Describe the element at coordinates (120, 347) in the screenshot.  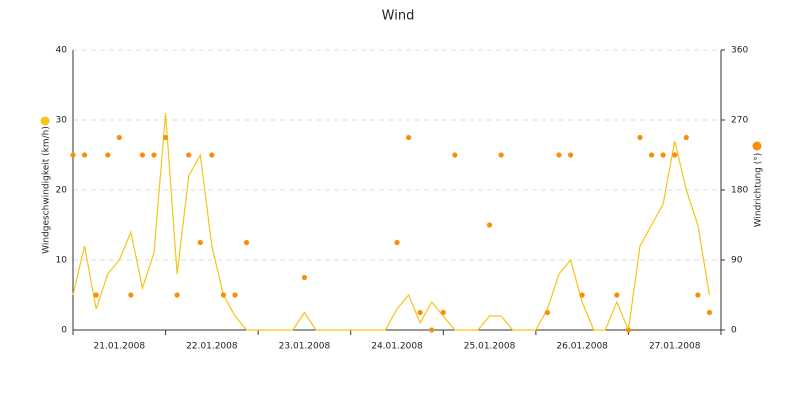
I see `x-tick-label: 21.01.2008` at that location.